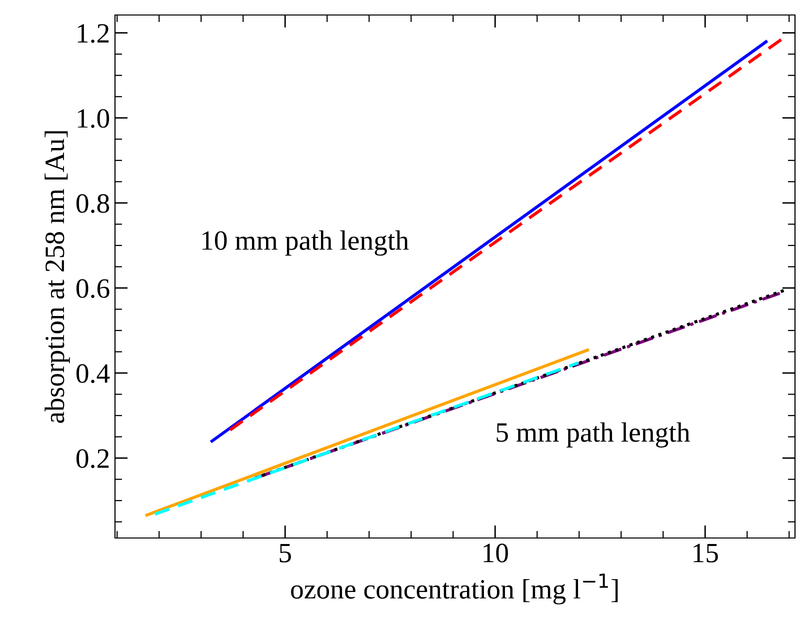 This screenshot has height=637, width=810. Describe the element at coordinates (454, 589) in the screenshot. I see `x-axis-title: ozone concentration [mg l$^{−1}$]` at that location.